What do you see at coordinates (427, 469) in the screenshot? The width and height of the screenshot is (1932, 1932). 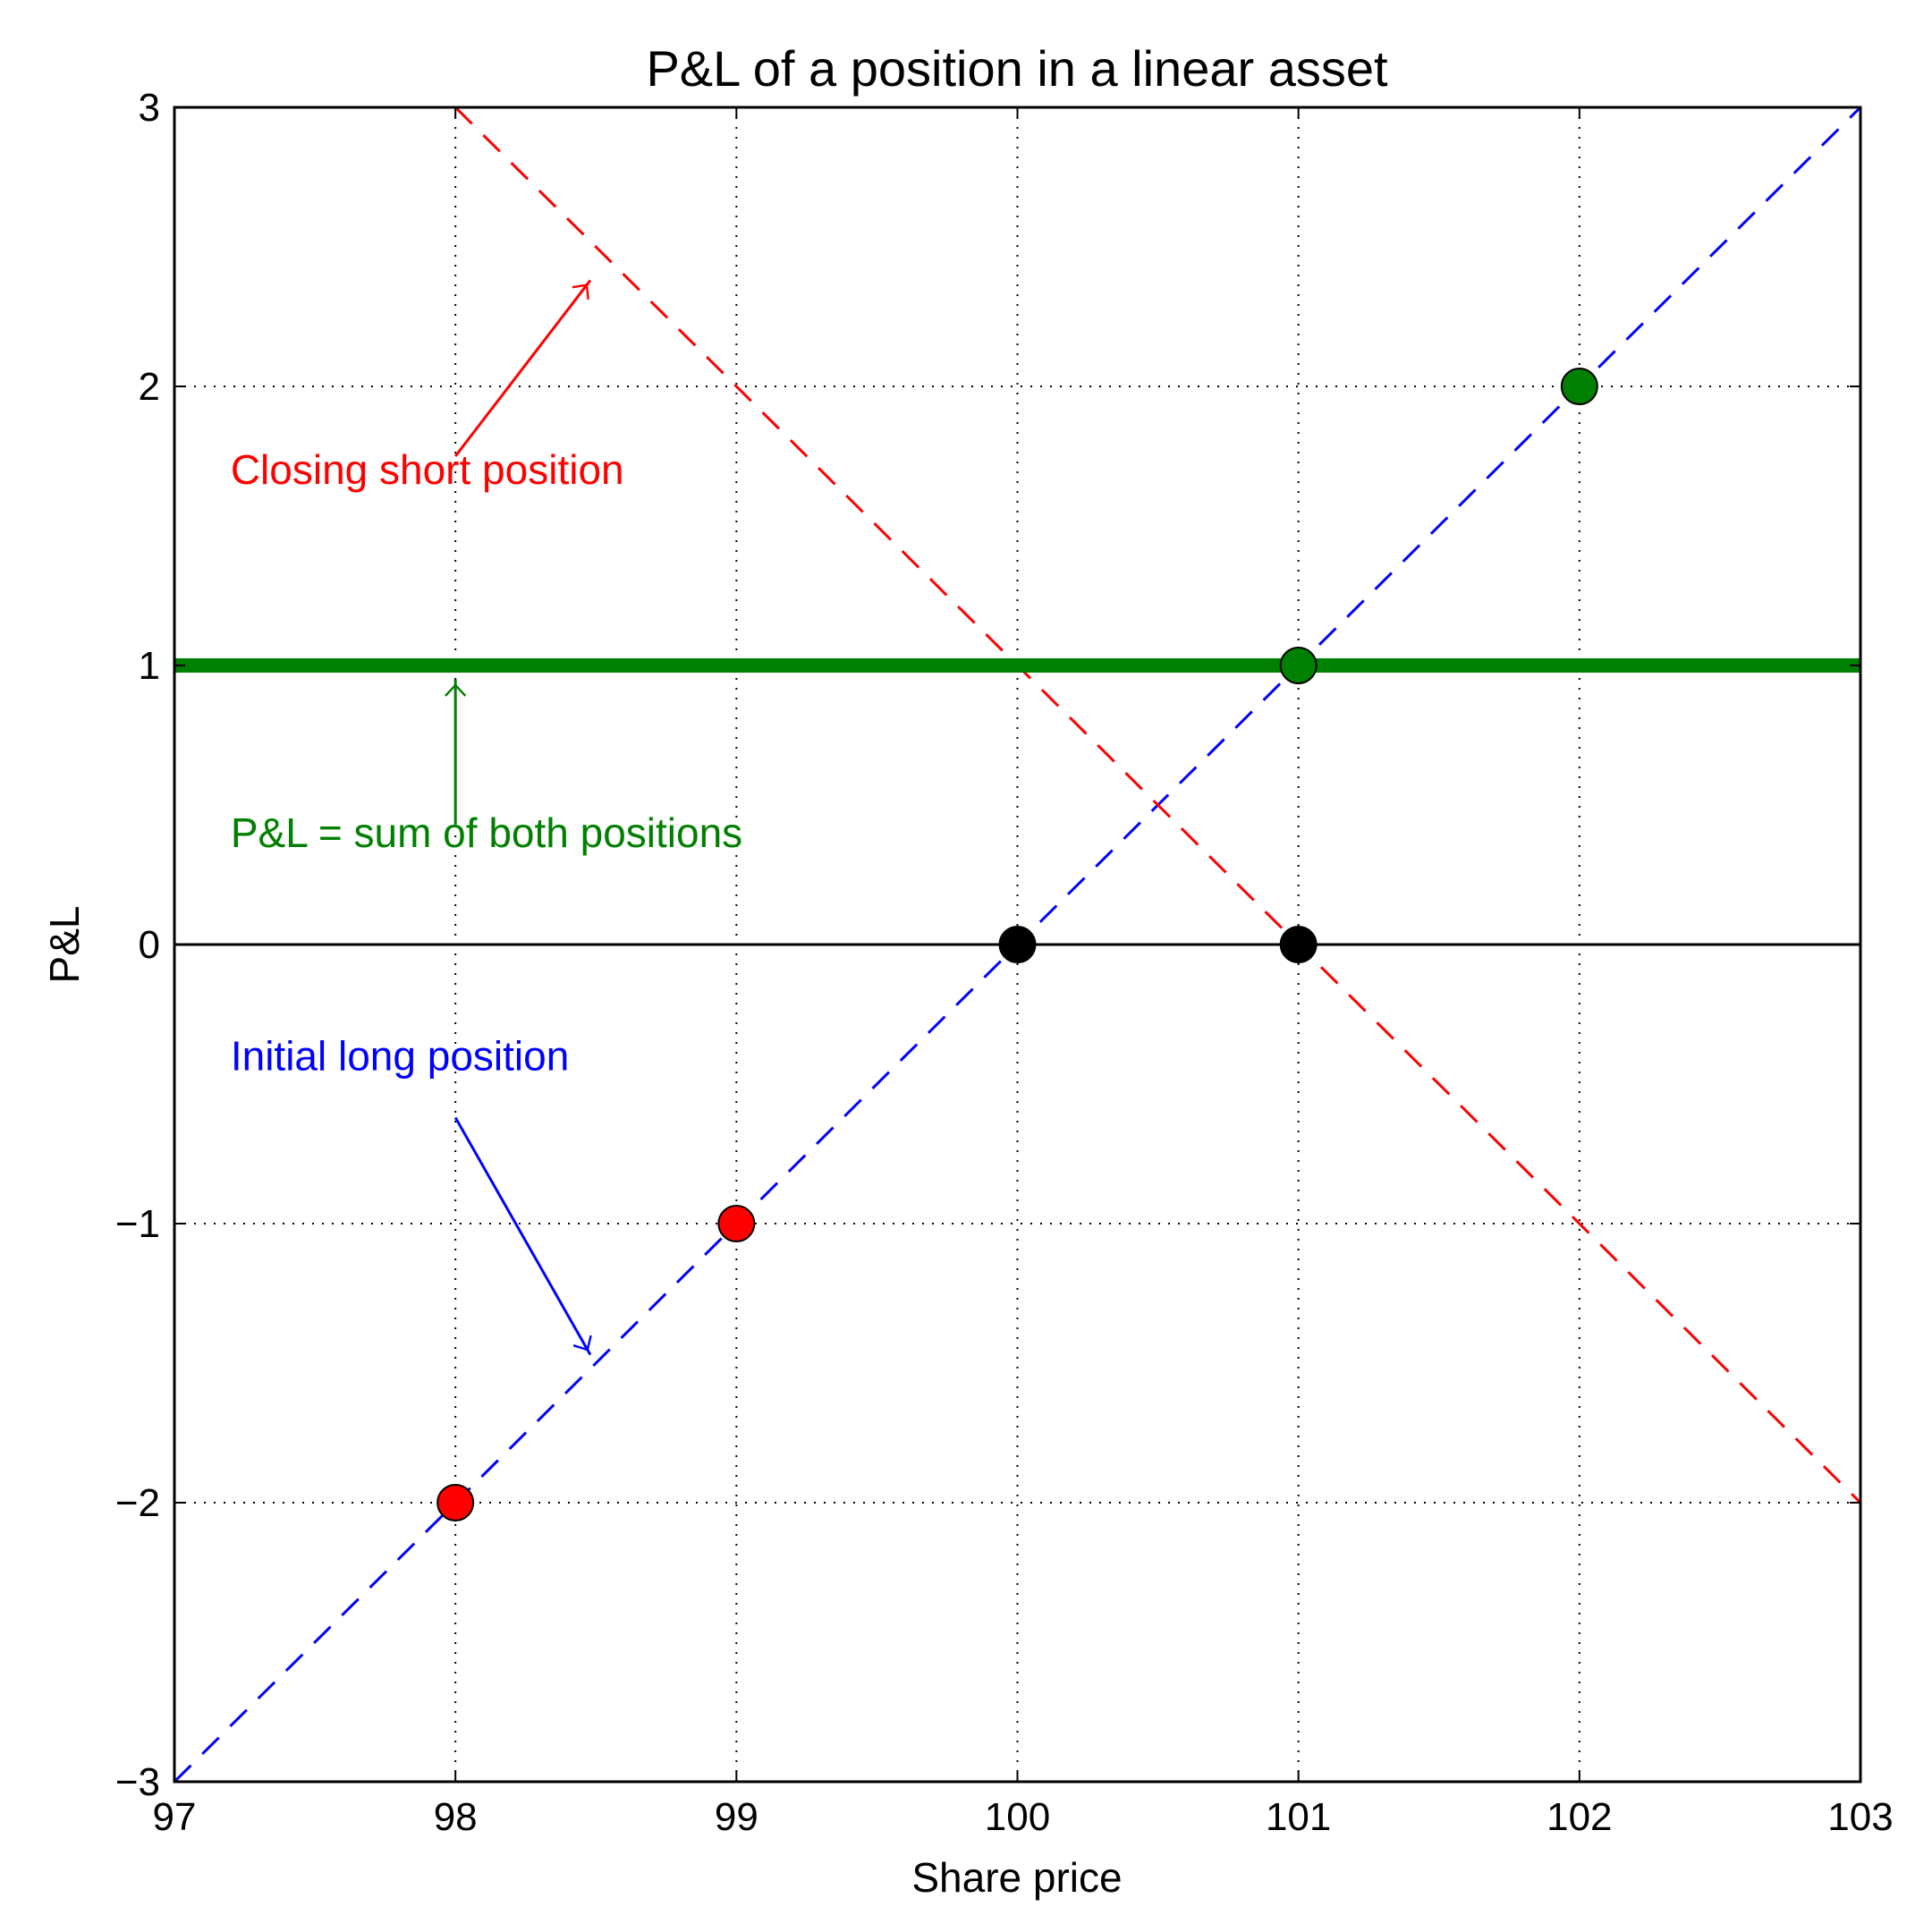 I see `annotation-closing-short-text: Closing short position` at bounding box center [427, 469].